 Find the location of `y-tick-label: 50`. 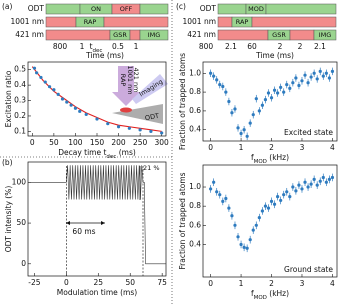

y-tick-label: 50 is located at coordinates (21, 222).